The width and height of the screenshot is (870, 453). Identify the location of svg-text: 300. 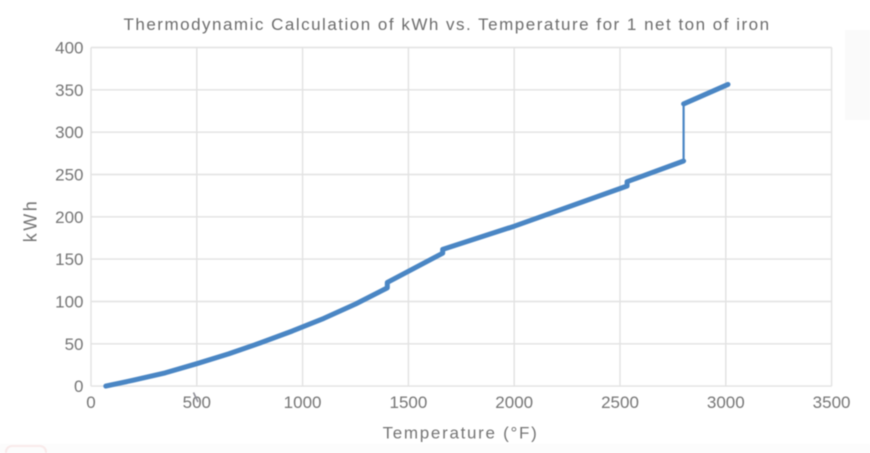
(69, 132).